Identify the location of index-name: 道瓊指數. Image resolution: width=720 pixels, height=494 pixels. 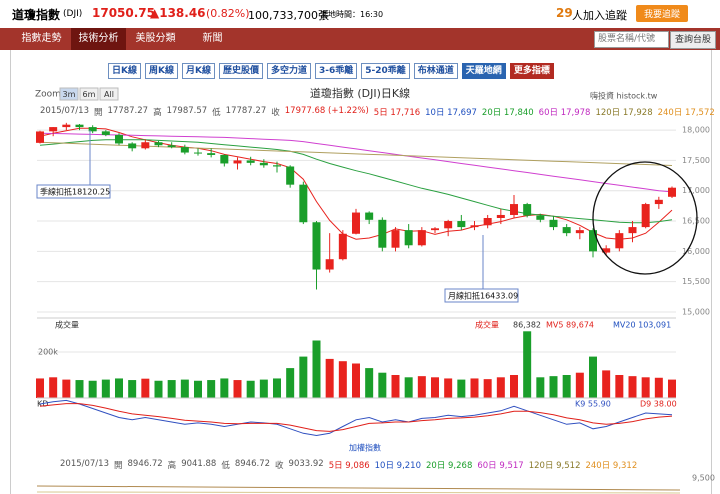
(36, 15).